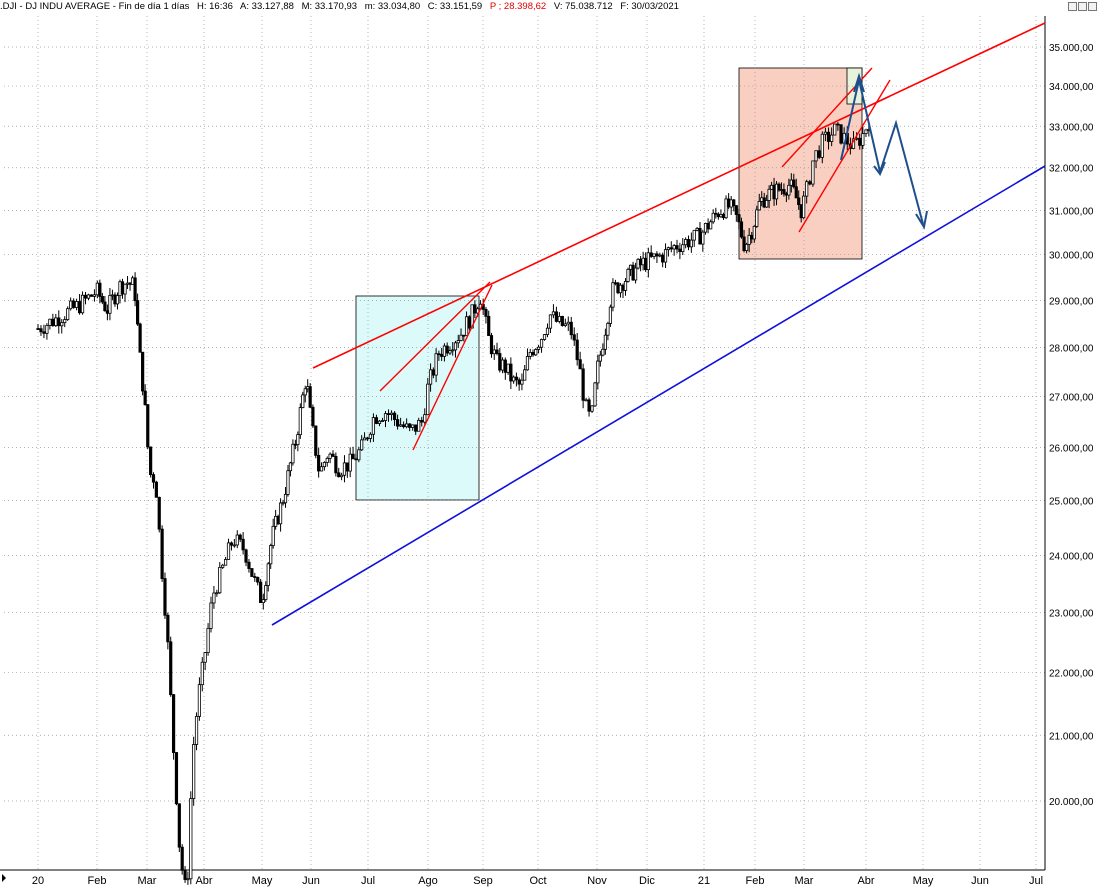 The height and width of the screenshot is (887, 1100). I want to click on volume-readout: V: 75.038.712, so click(583, 6).